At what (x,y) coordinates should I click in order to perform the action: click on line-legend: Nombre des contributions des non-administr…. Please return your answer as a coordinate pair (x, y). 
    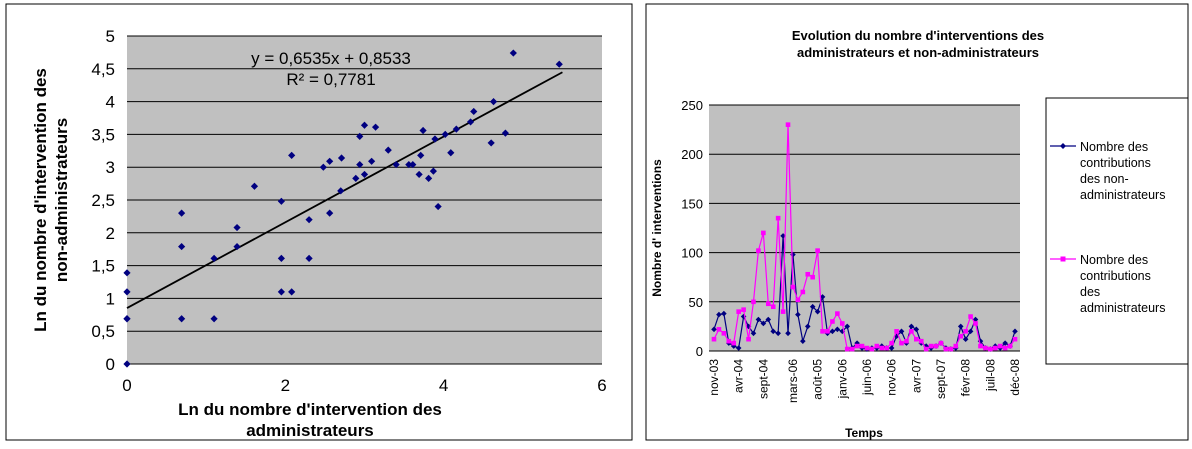
    Looking at the image, I should click on (1117, 231).